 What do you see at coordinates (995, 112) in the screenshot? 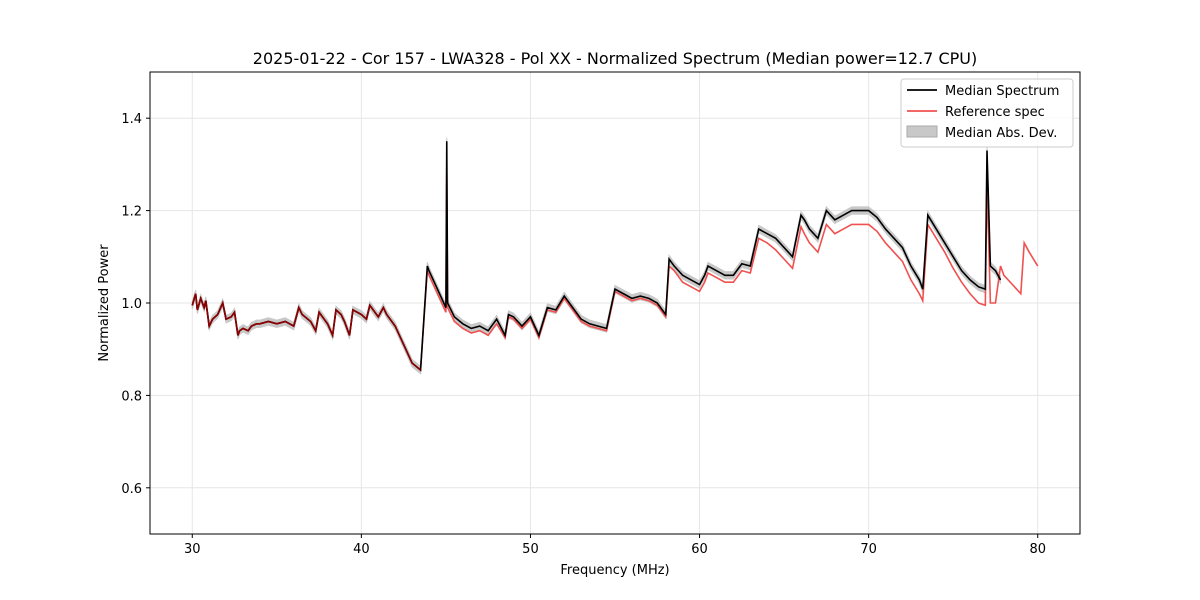
I see `legend-reference-label: Reference spec` at bounding box center [995, 112].